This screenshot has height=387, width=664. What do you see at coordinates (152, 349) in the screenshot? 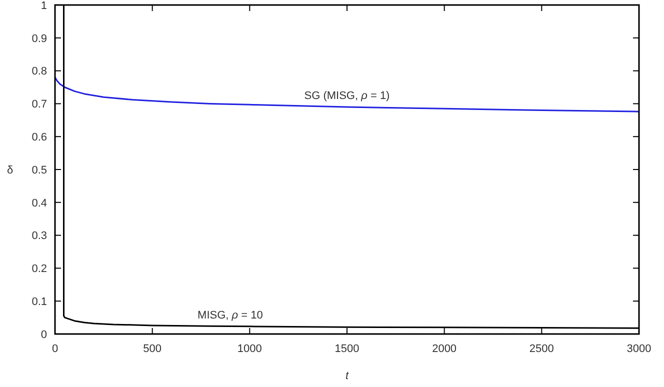
I see `x-tick-label: 500` at bounding box center [152, 349].